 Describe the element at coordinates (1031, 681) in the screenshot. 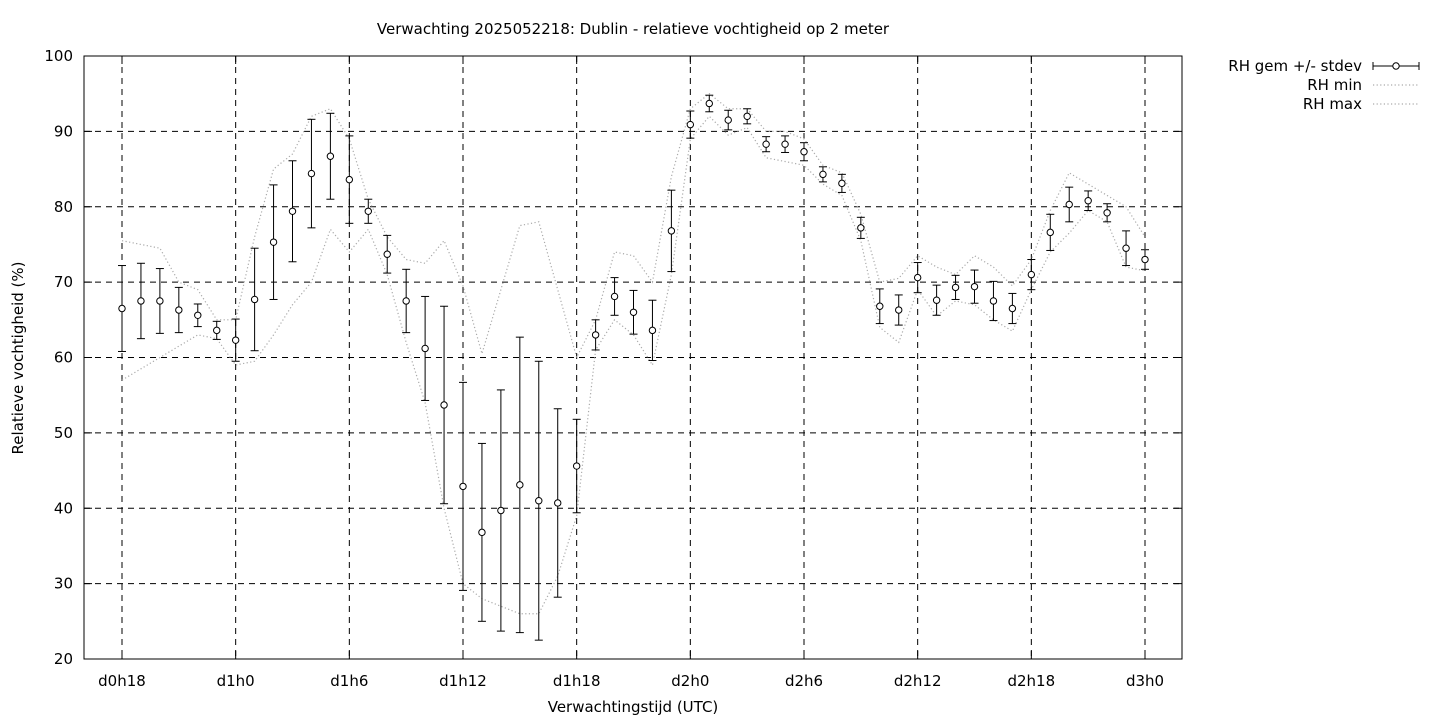

I see `x-tick-label: d2h18` at that location.